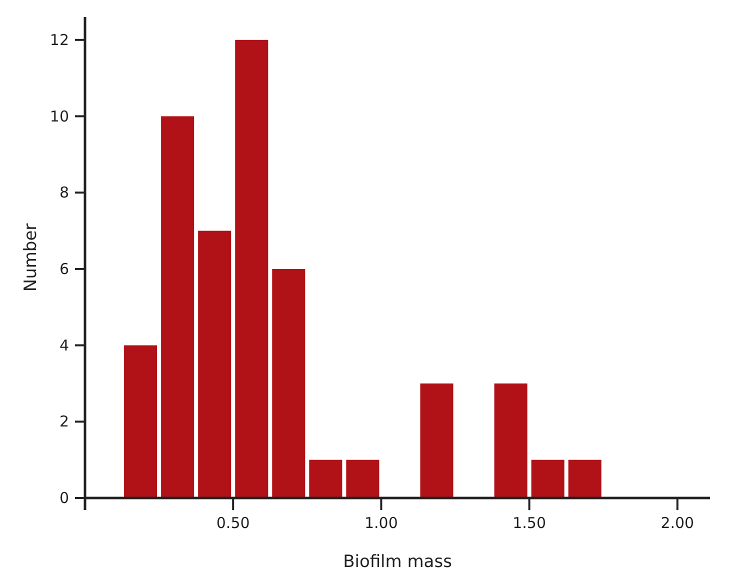 This screenshot has width=731, height=583. I want to click on y-tick-label: 6, so click(64, 269).